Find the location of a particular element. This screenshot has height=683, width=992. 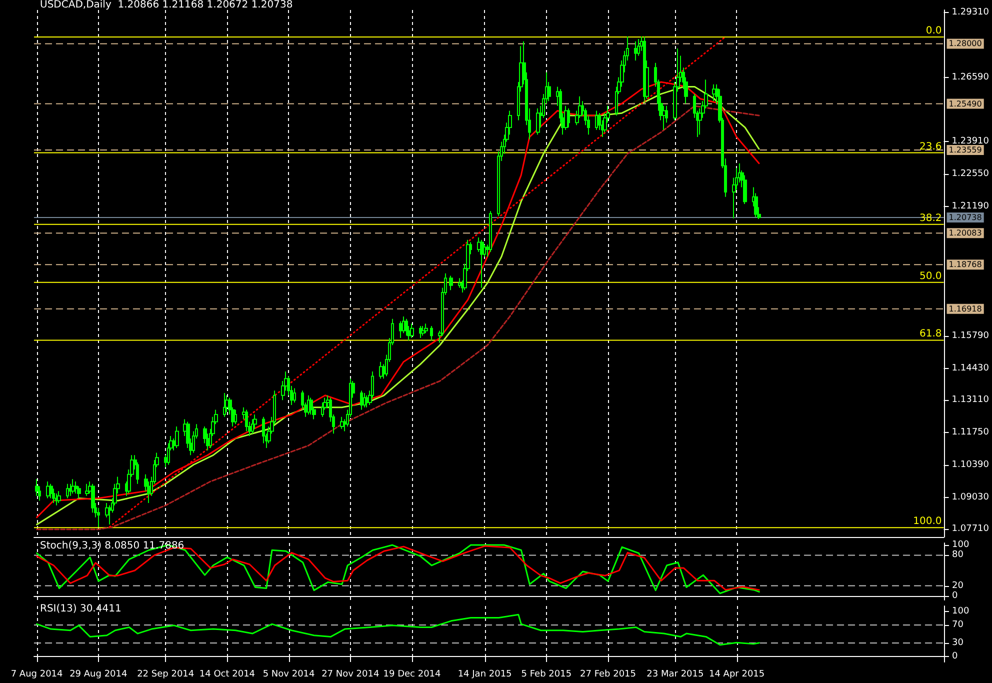

ref-line-label: 0.0 is located at coordinates (934, 30).